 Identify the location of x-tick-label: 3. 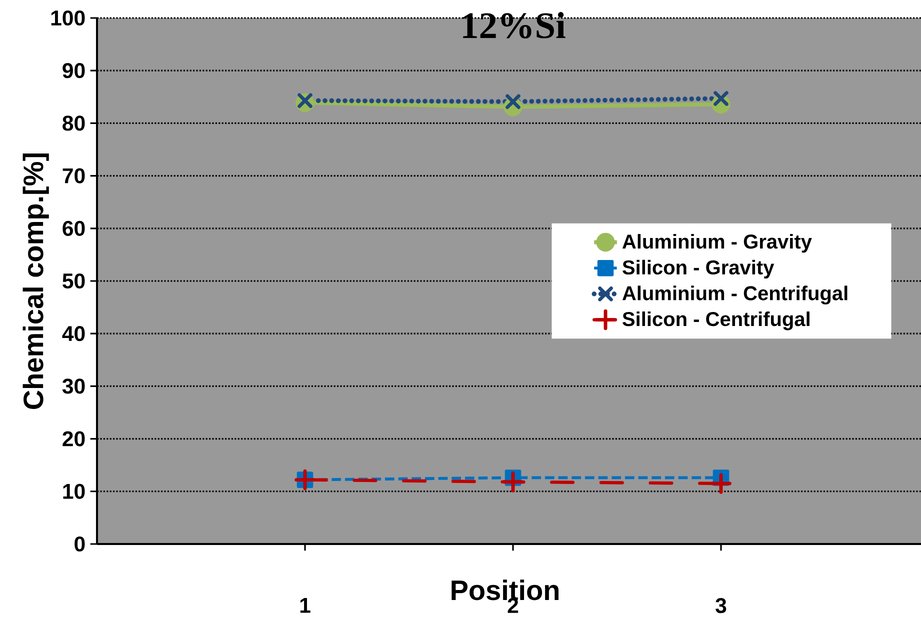
(721, 606).